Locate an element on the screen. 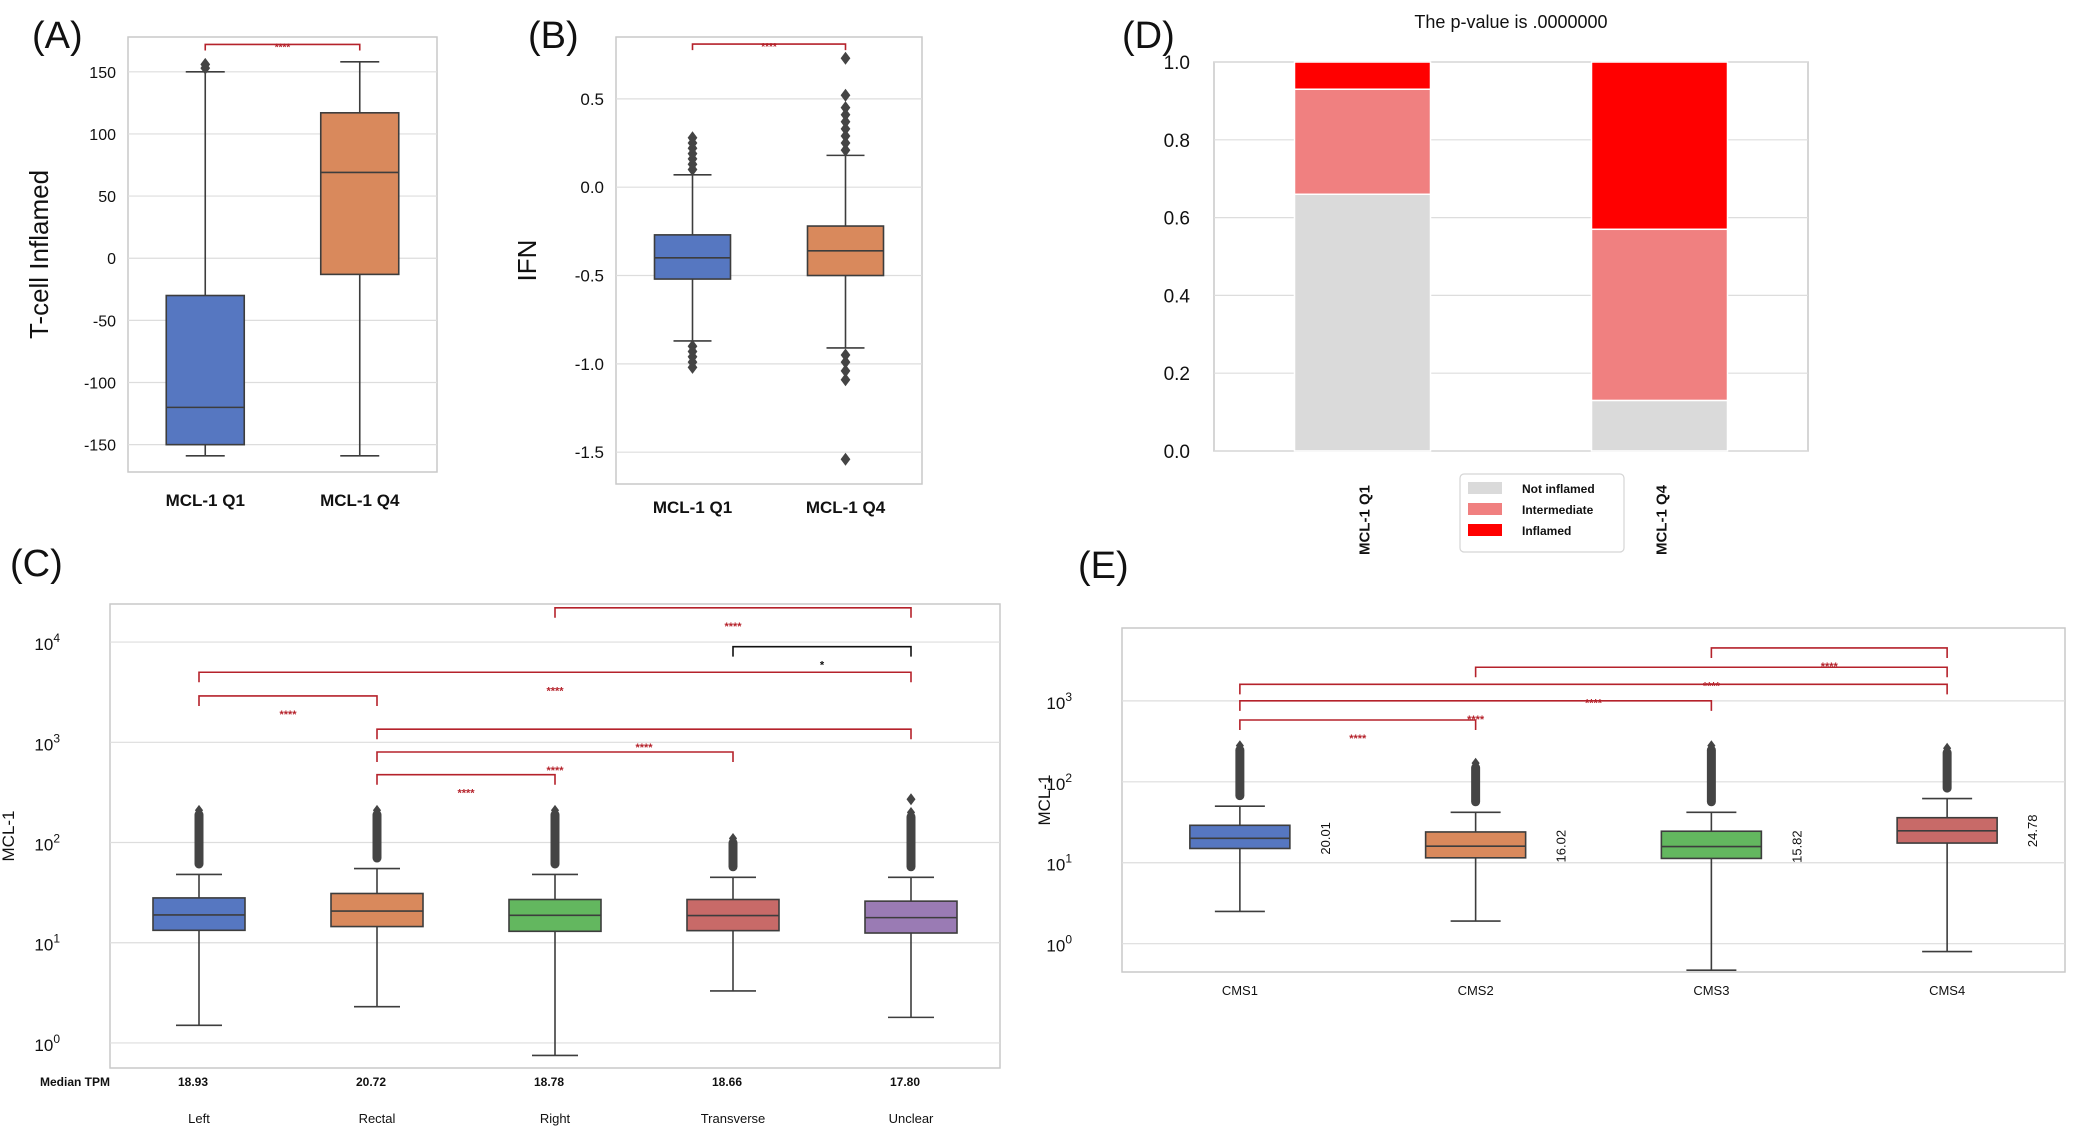 The height and width of the screenshot is (1134, 2079). legend-label: Inflamed is located at coordinates (1546, 531).